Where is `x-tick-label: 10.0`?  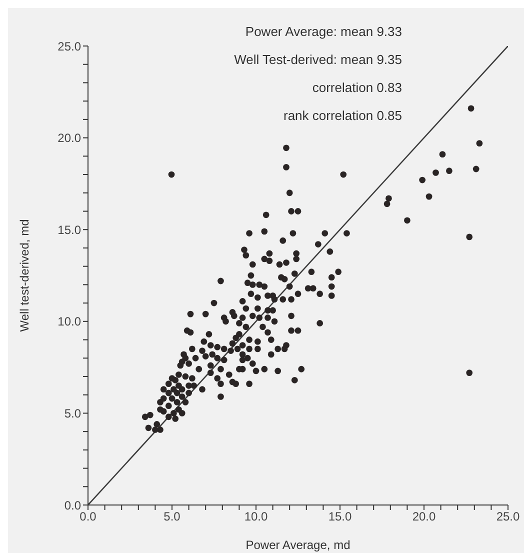 x-tick-label: 10.0 is located at coordinates (256, 517).